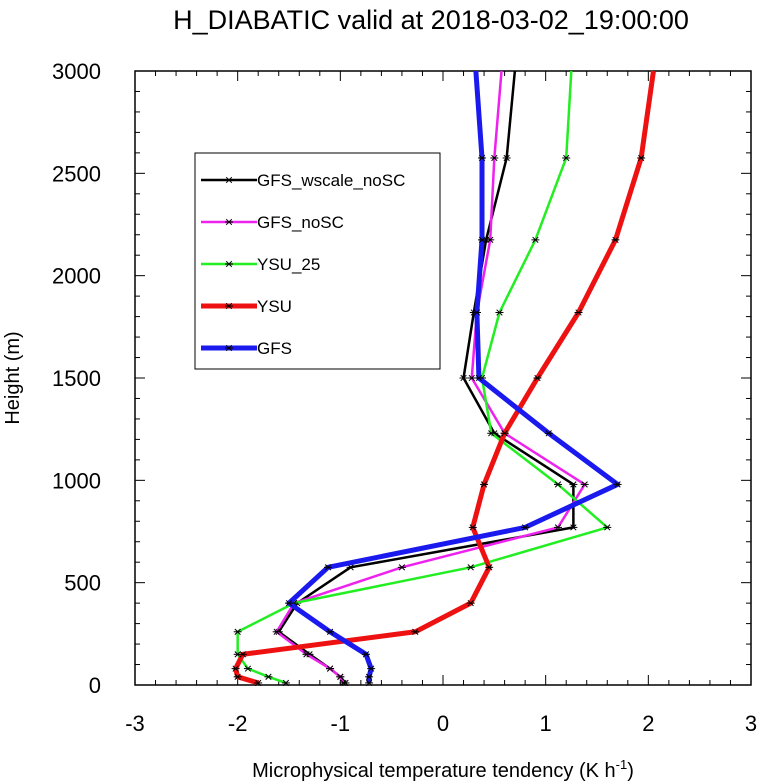 This screenshot has height=784, width=778. I want to click on y-tick-label: 1000, so click(76, 480).